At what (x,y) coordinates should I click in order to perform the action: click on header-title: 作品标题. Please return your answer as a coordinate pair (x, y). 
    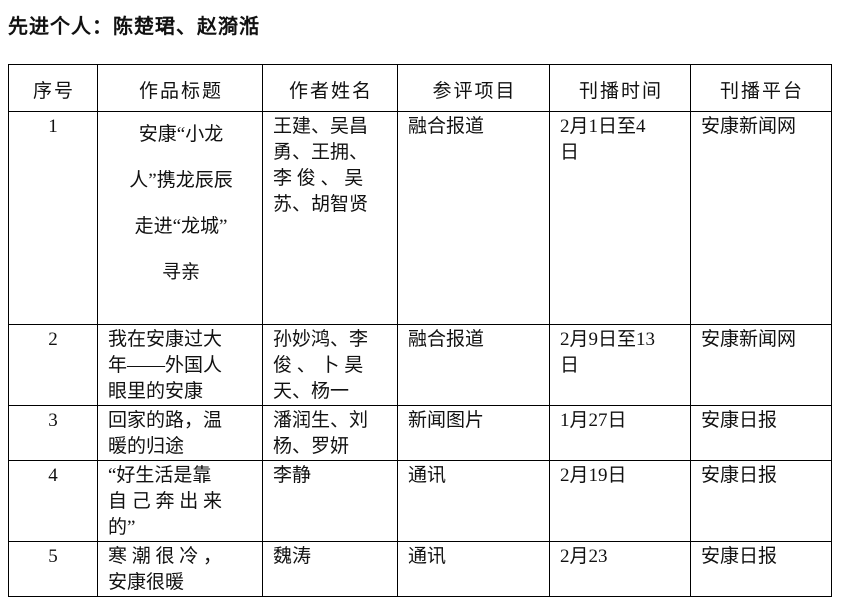
    Looking at the image, I should click on (180, 88).